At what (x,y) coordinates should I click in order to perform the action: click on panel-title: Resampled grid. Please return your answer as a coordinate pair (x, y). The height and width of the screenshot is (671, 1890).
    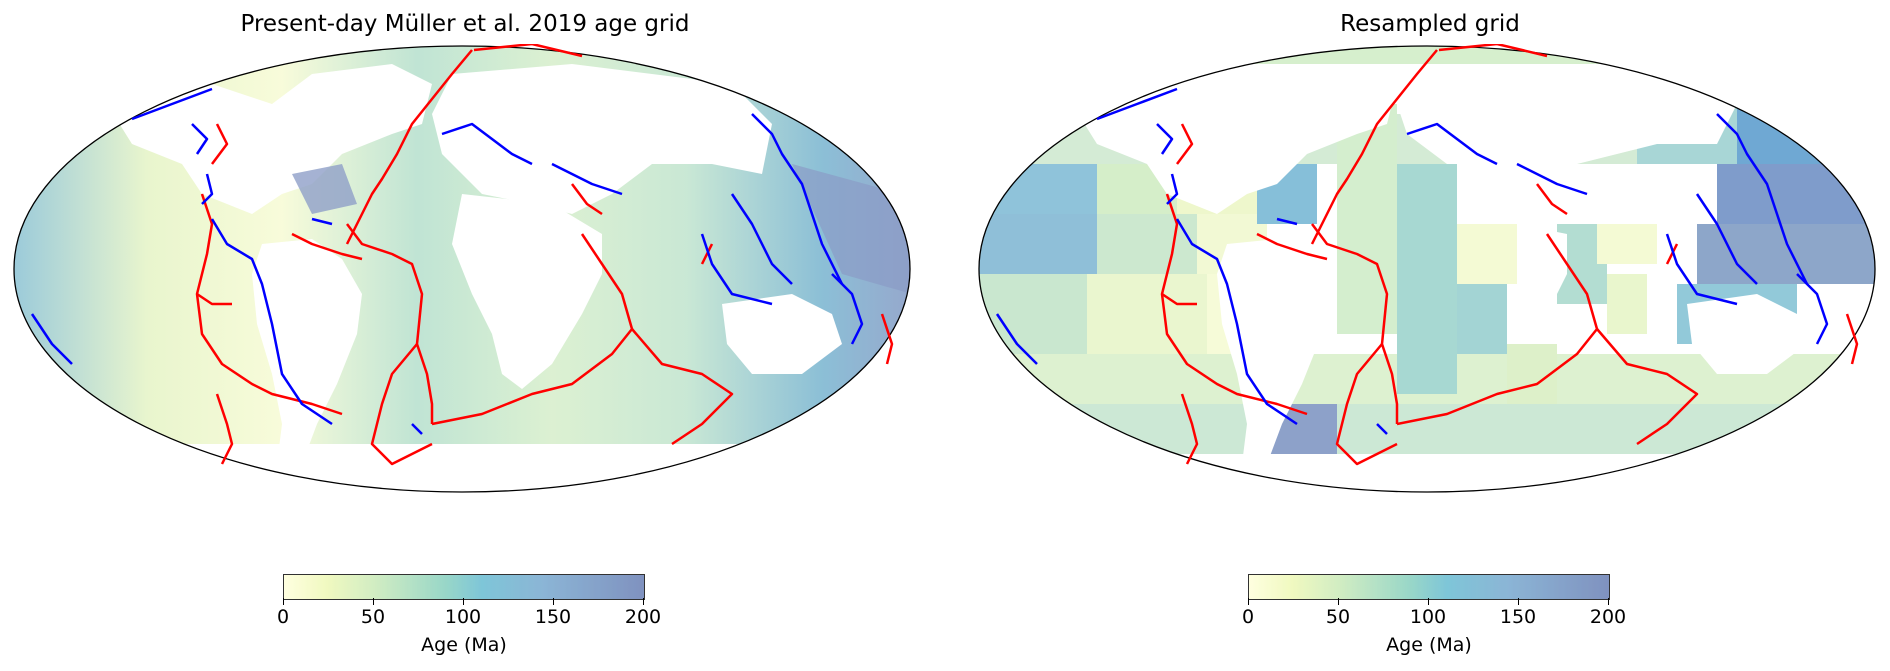
    Looking at the image, I should click on (1430, 24).